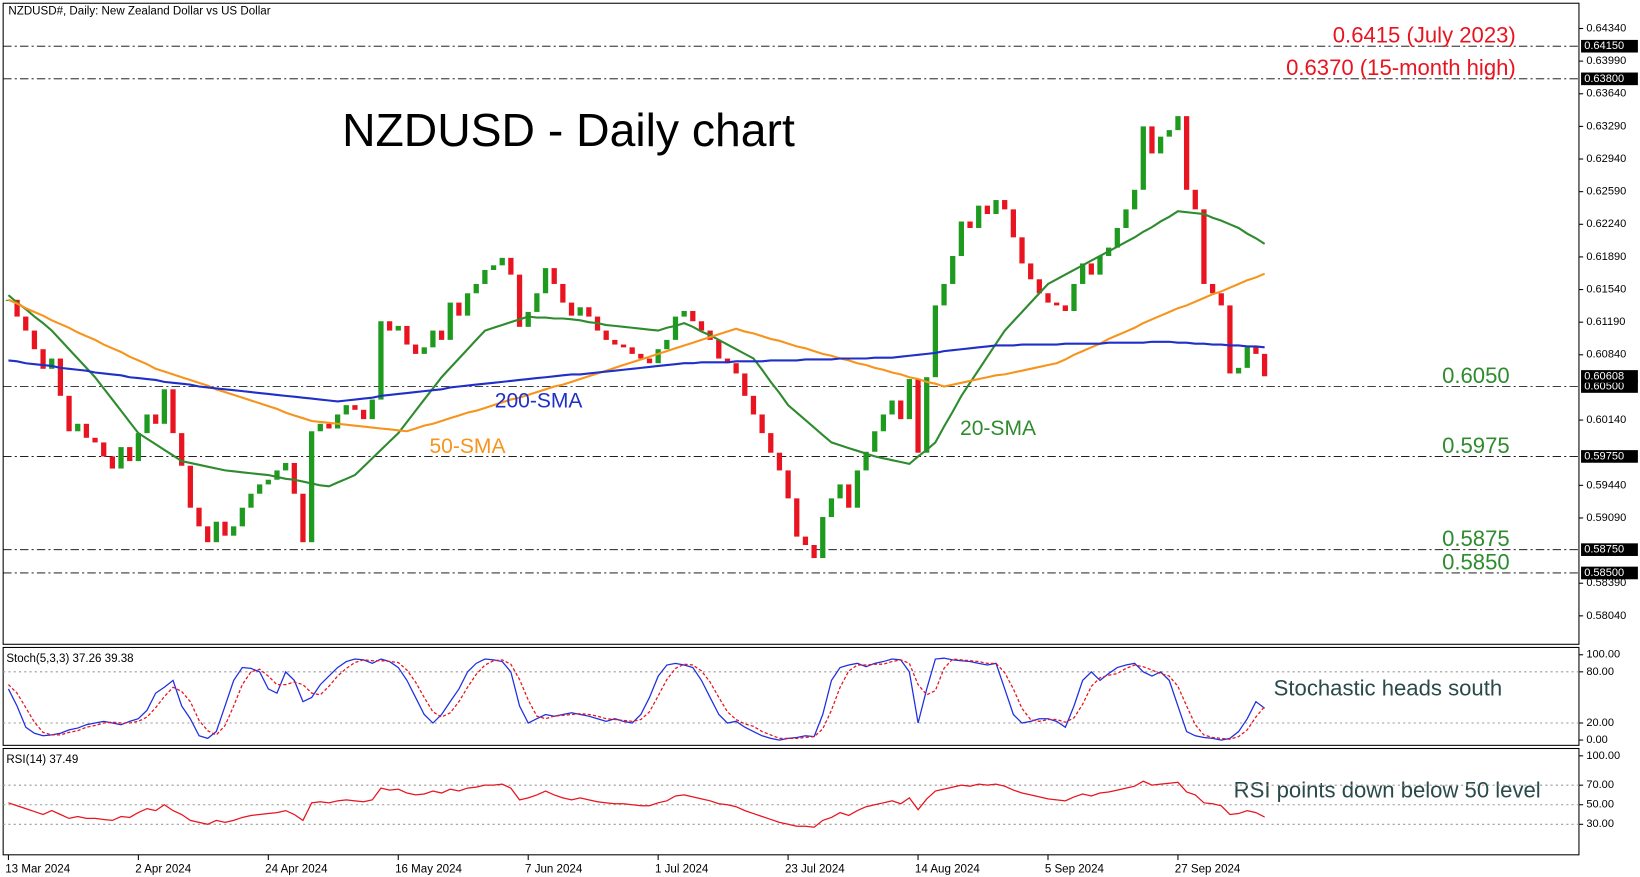 Image resolution: width=1640 pixels, height=877 pixels. Describe the element at coordinates (636, 352) in the screenshot. I see `sma-line` at that location.